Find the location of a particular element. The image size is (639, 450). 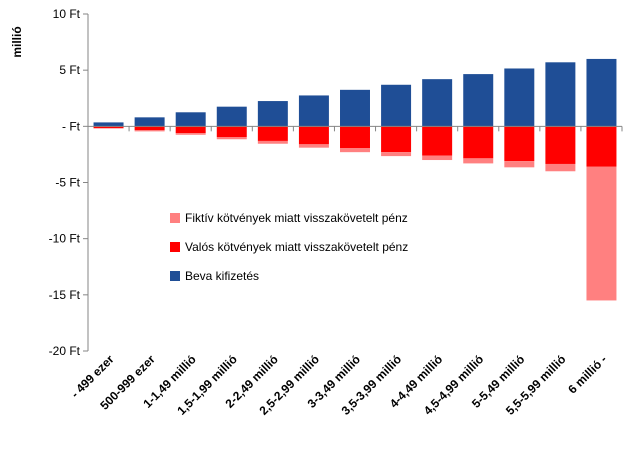

y-tick-label: 10 Ft is located at coordinates (67, 14).